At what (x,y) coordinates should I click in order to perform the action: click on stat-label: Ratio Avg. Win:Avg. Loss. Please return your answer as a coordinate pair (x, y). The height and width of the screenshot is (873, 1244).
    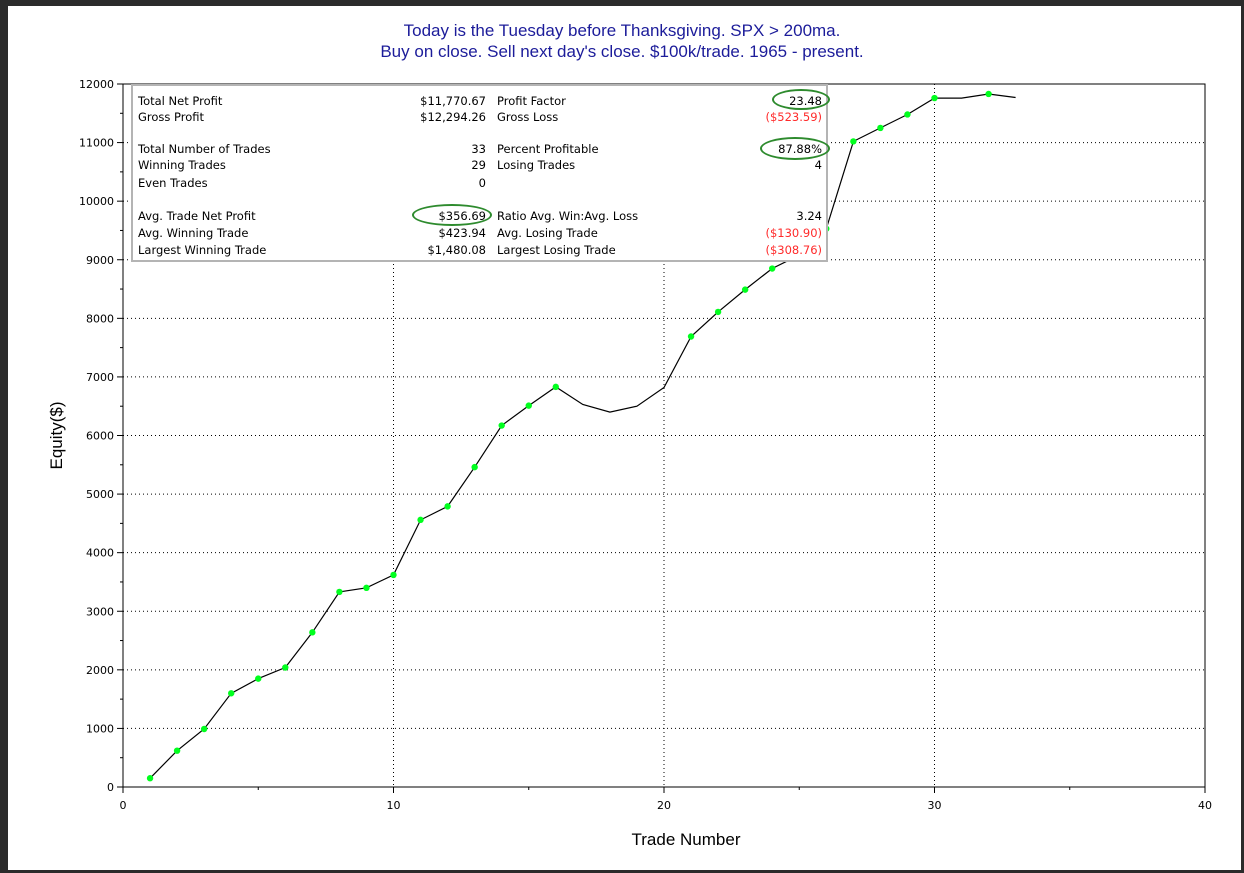
    Looking at the image, I should click on (568, 216).